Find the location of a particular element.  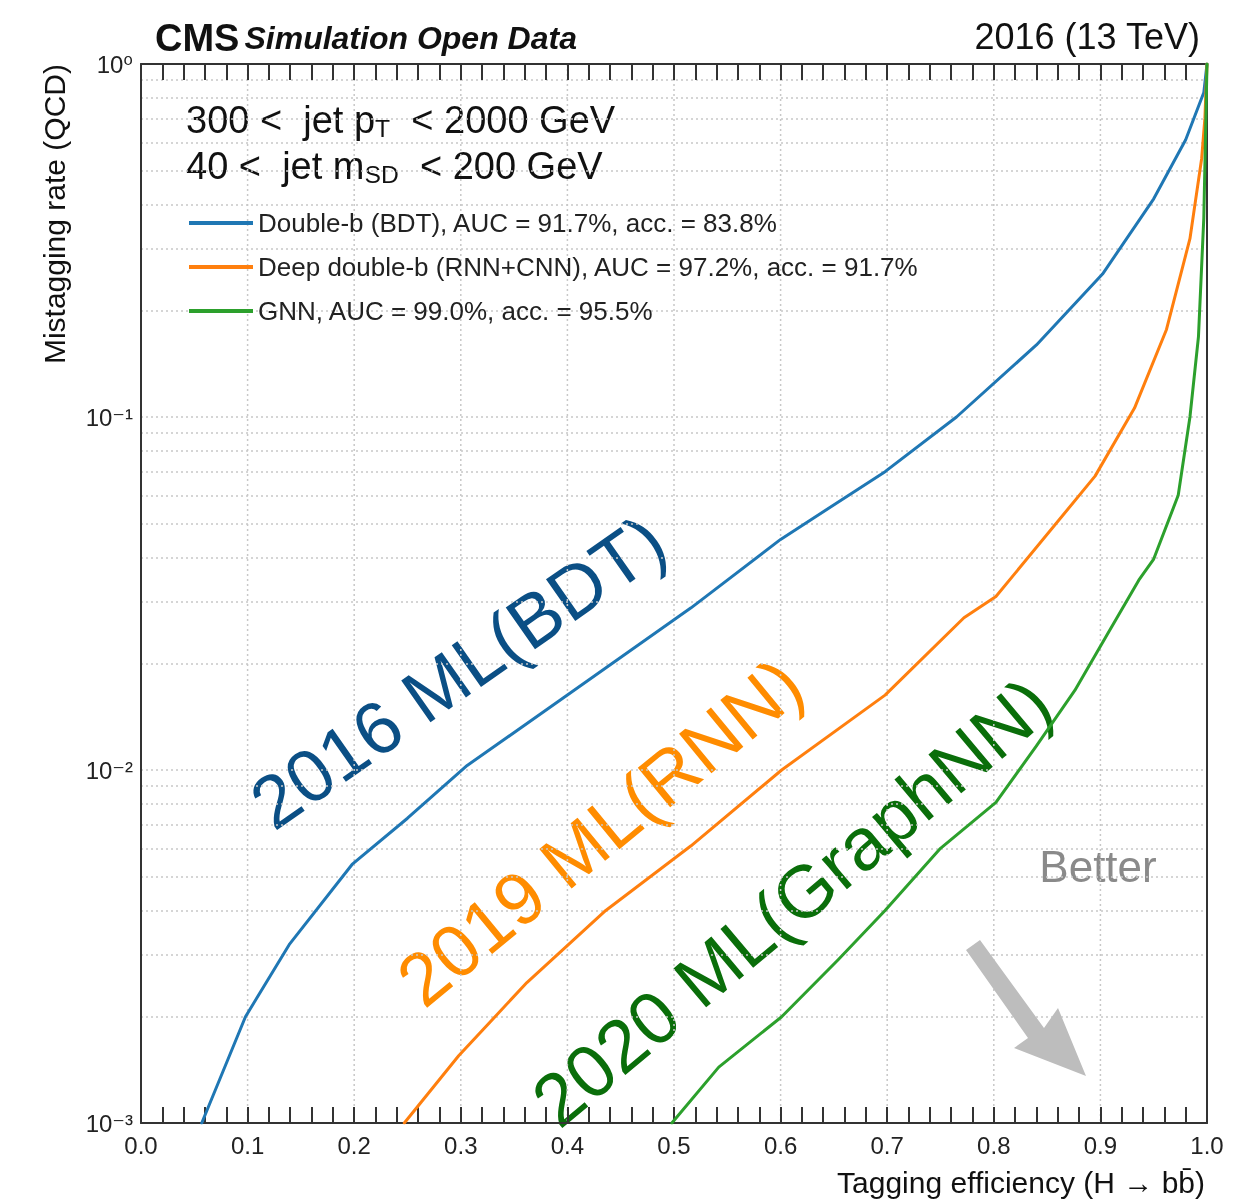

x-tick-label: 1.0 is located at coordinates (1207, 1145).